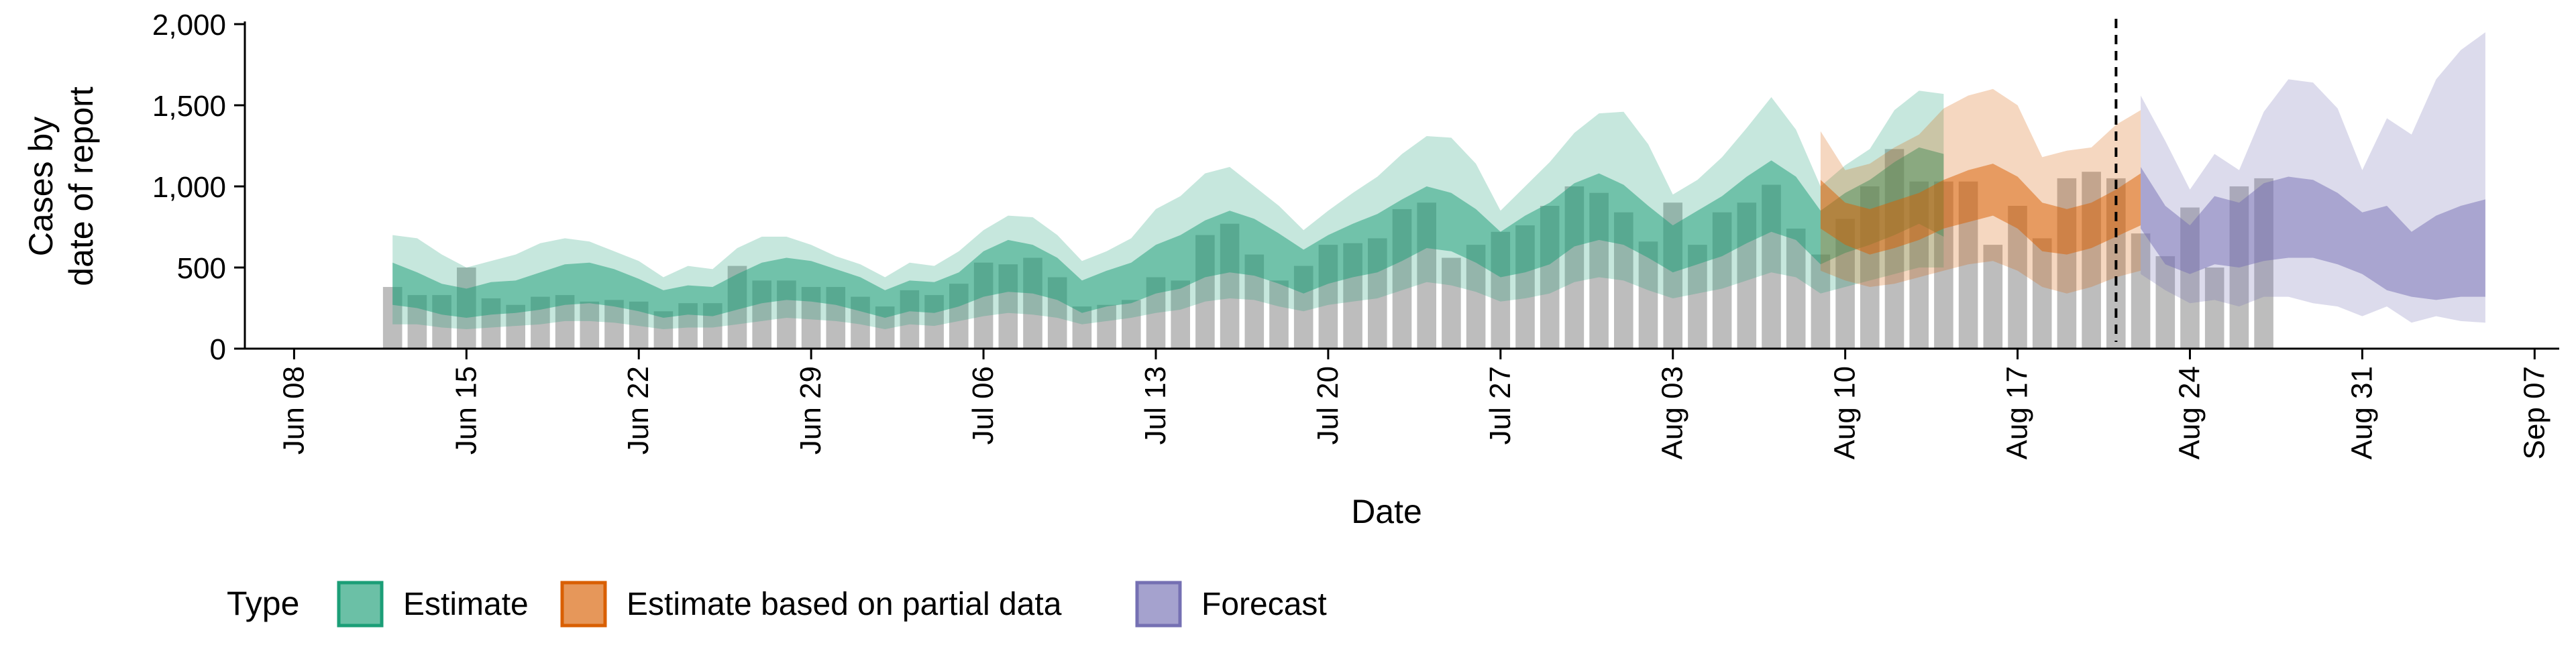  I want to click on x-tick-label: Aug 24, so click(2189, 412).